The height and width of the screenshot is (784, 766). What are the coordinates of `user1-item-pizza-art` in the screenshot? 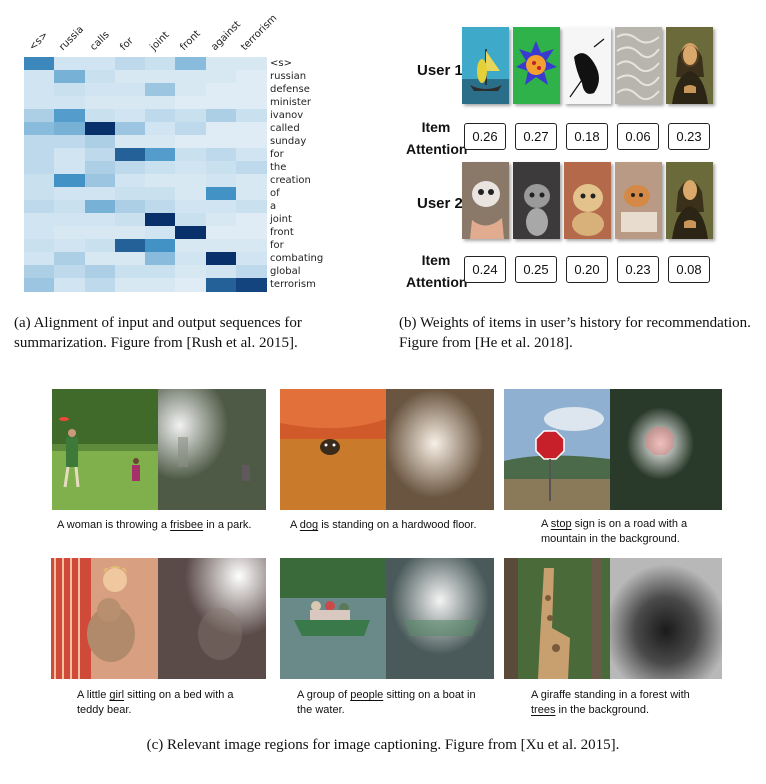 It's located at (536, 65).